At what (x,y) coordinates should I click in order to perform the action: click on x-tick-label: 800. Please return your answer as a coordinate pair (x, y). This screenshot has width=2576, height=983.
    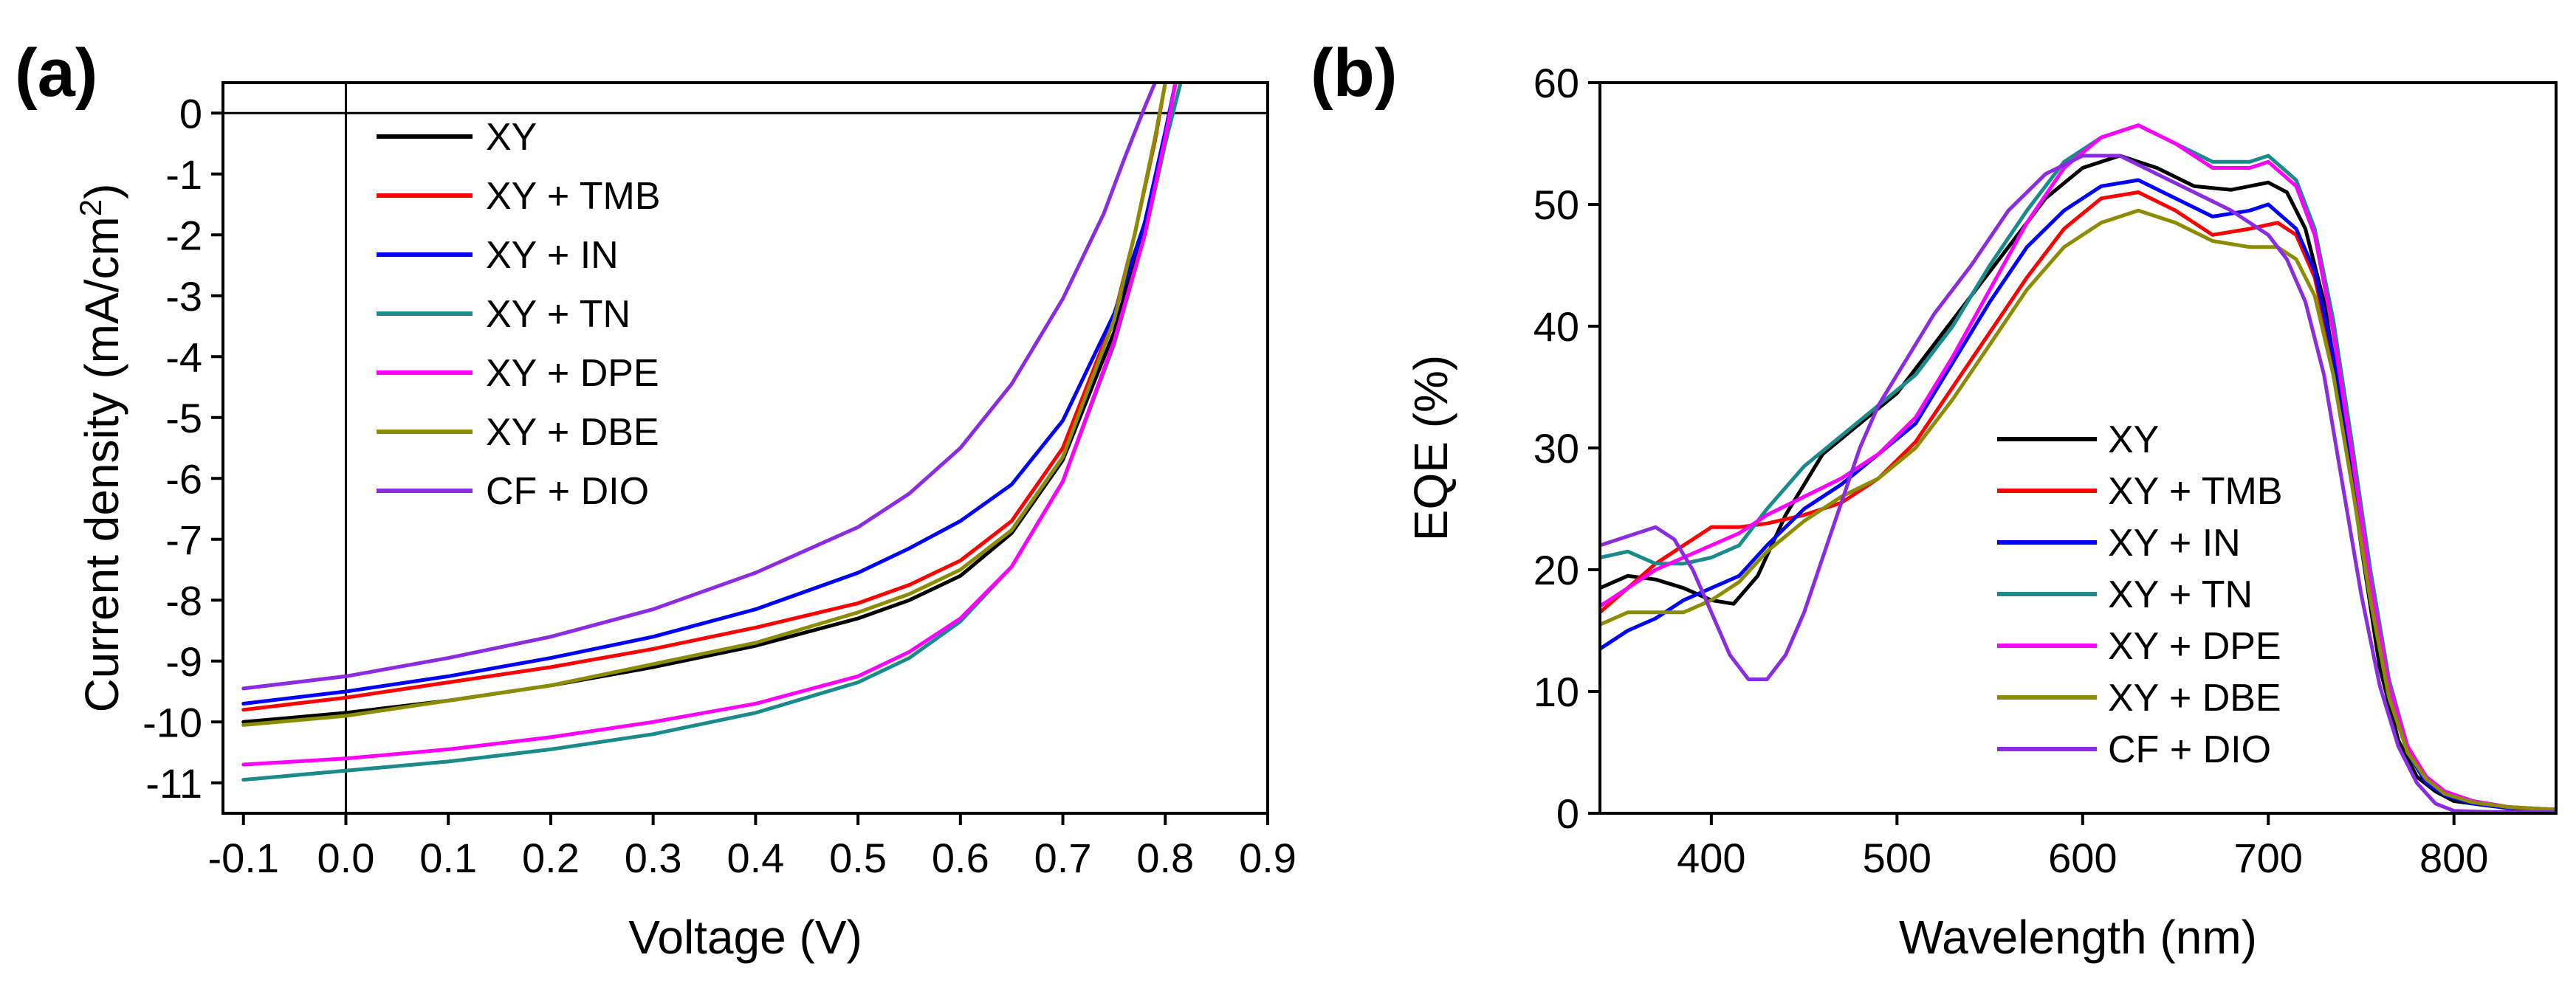
    Looking at the image, I should click on (2453, 858).